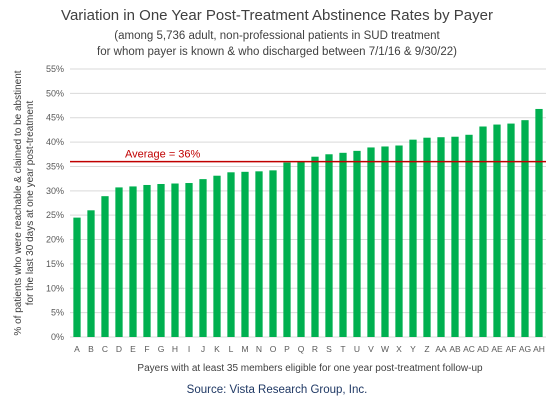 The width and height of the screenshot is (550, 401). I want to click on bar-r, so click(315, 246).